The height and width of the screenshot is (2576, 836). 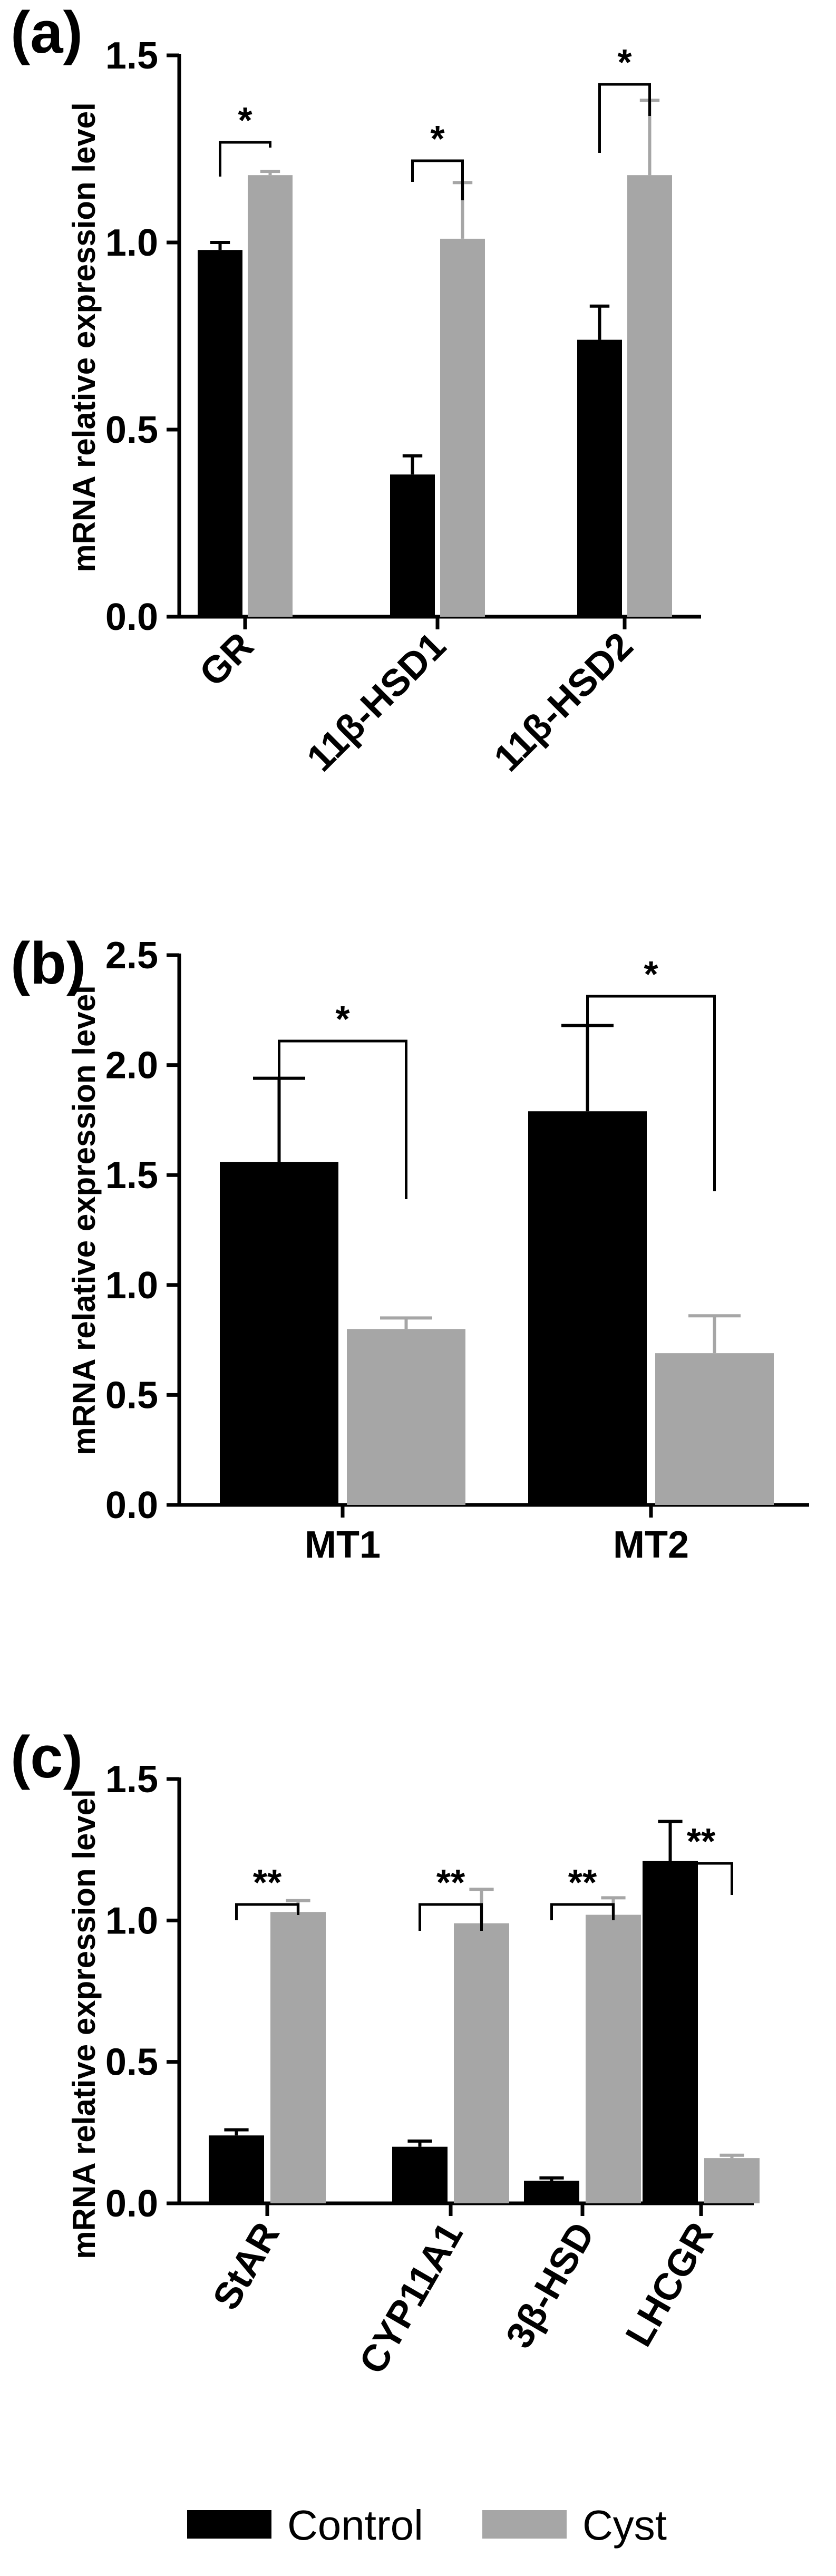 I want to click on y-axis-title-c: mRNA relative expression level, so click(x=84, y=2024).